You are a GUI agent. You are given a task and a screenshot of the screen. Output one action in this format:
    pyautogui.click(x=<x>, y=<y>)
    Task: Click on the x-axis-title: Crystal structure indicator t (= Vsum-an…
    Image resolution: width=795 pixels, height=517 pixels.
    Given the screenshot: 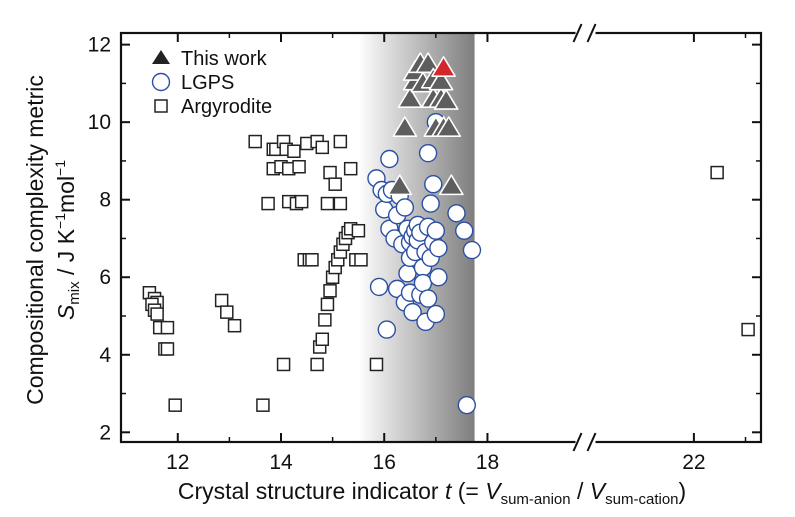 What is the action you would take?
    pyautogui.click(x=432, y=493)
    